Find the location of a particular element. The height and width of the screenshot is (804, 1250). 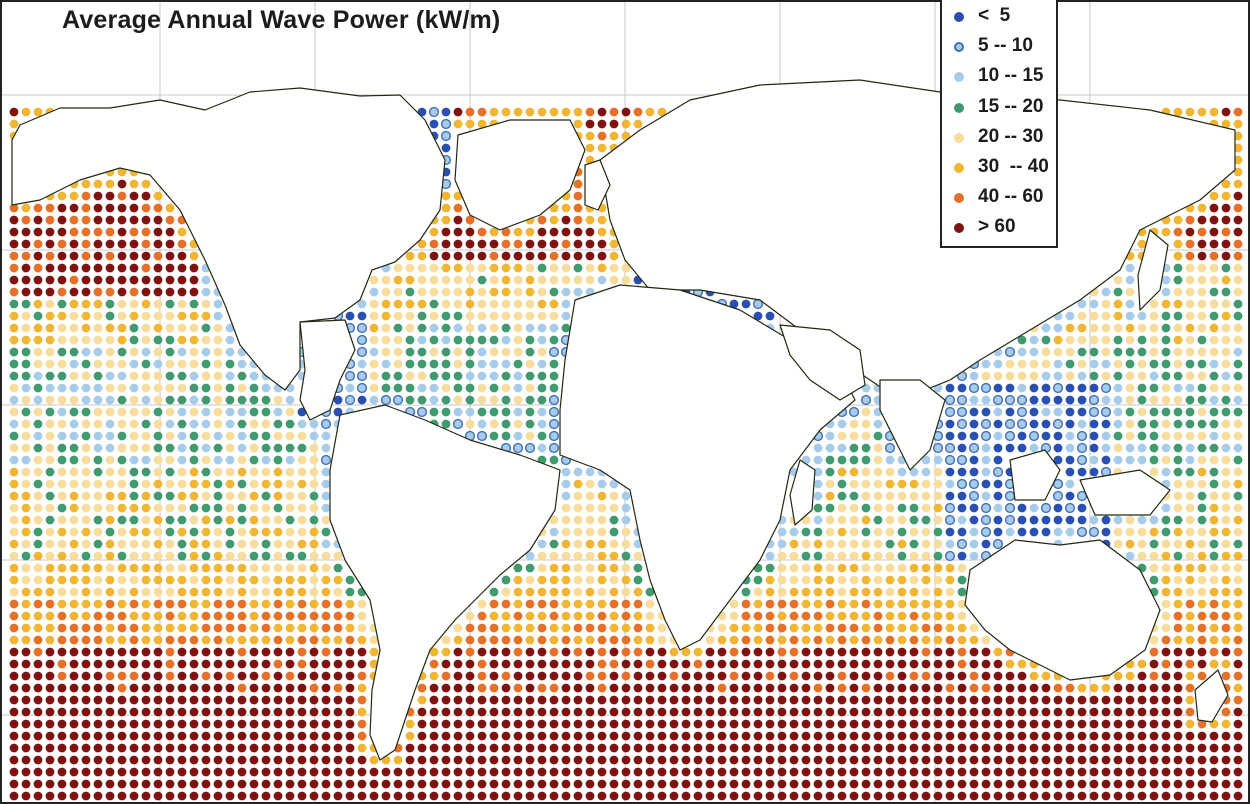

legend-item-15-20: 15 -- 20 is located at coordinates (999, 110).